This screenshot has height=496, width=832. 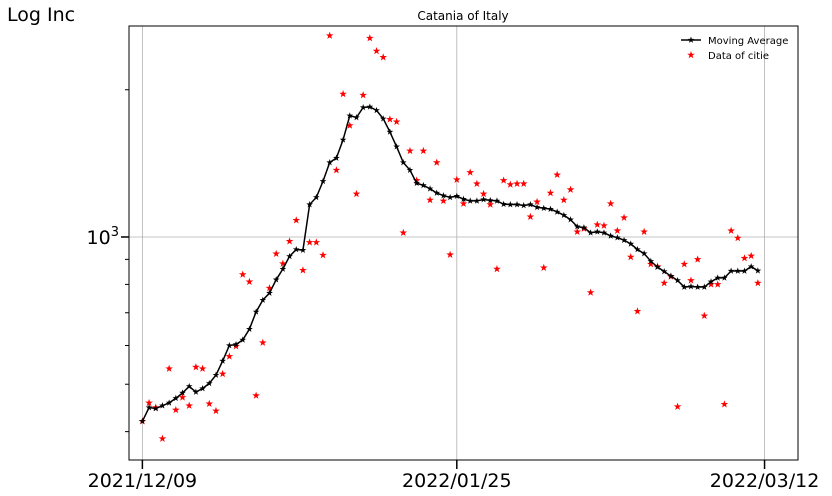 What do you see at coordinates (103, 237) in the screenshot?
I see `y-tick-label: 103` at bounding box center [103, 237].